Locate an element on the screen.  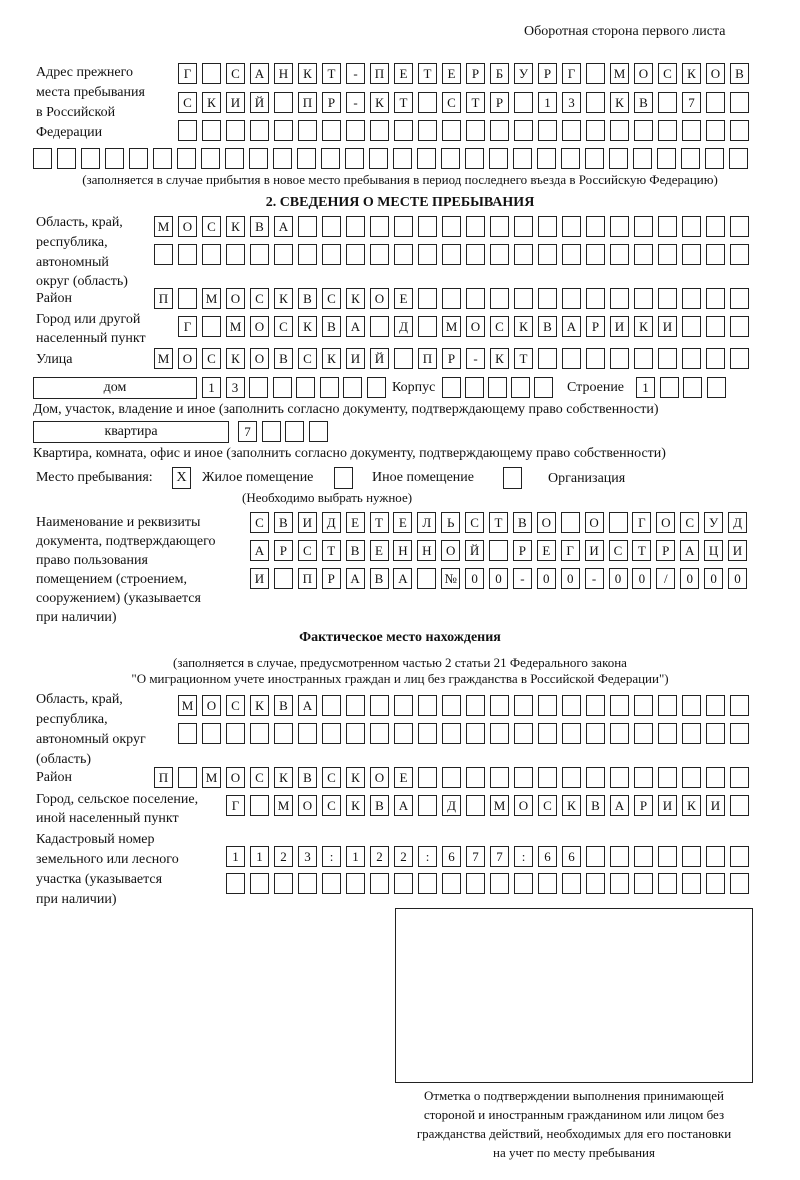
char-cell: М is located at coordinates (187, 705).